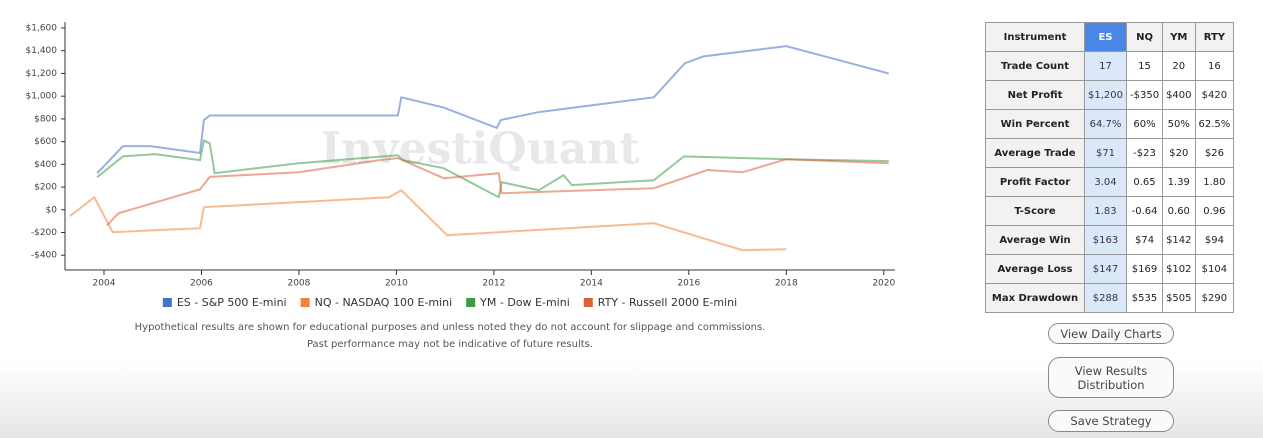 The height and width of the screenshot is (438, 1263). Describe the element at coordinates (1144, 240) in the screenshot. I see `table-cell: $74` at that location.